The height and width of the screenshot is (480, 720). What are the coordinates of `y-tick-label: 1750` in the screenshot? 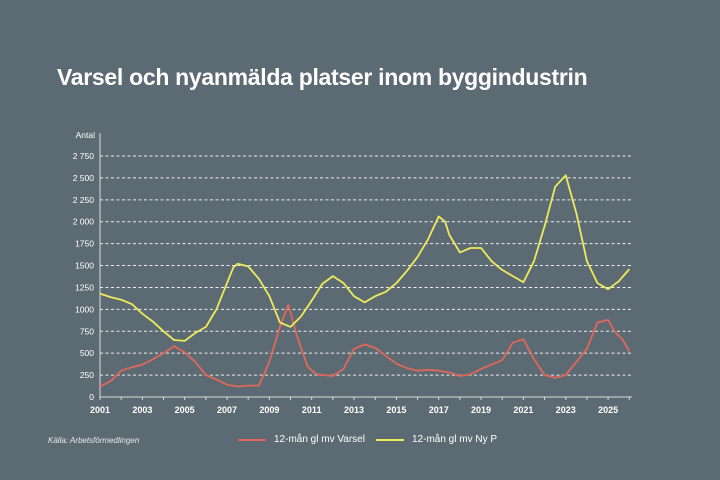 It's located at (84, 244).